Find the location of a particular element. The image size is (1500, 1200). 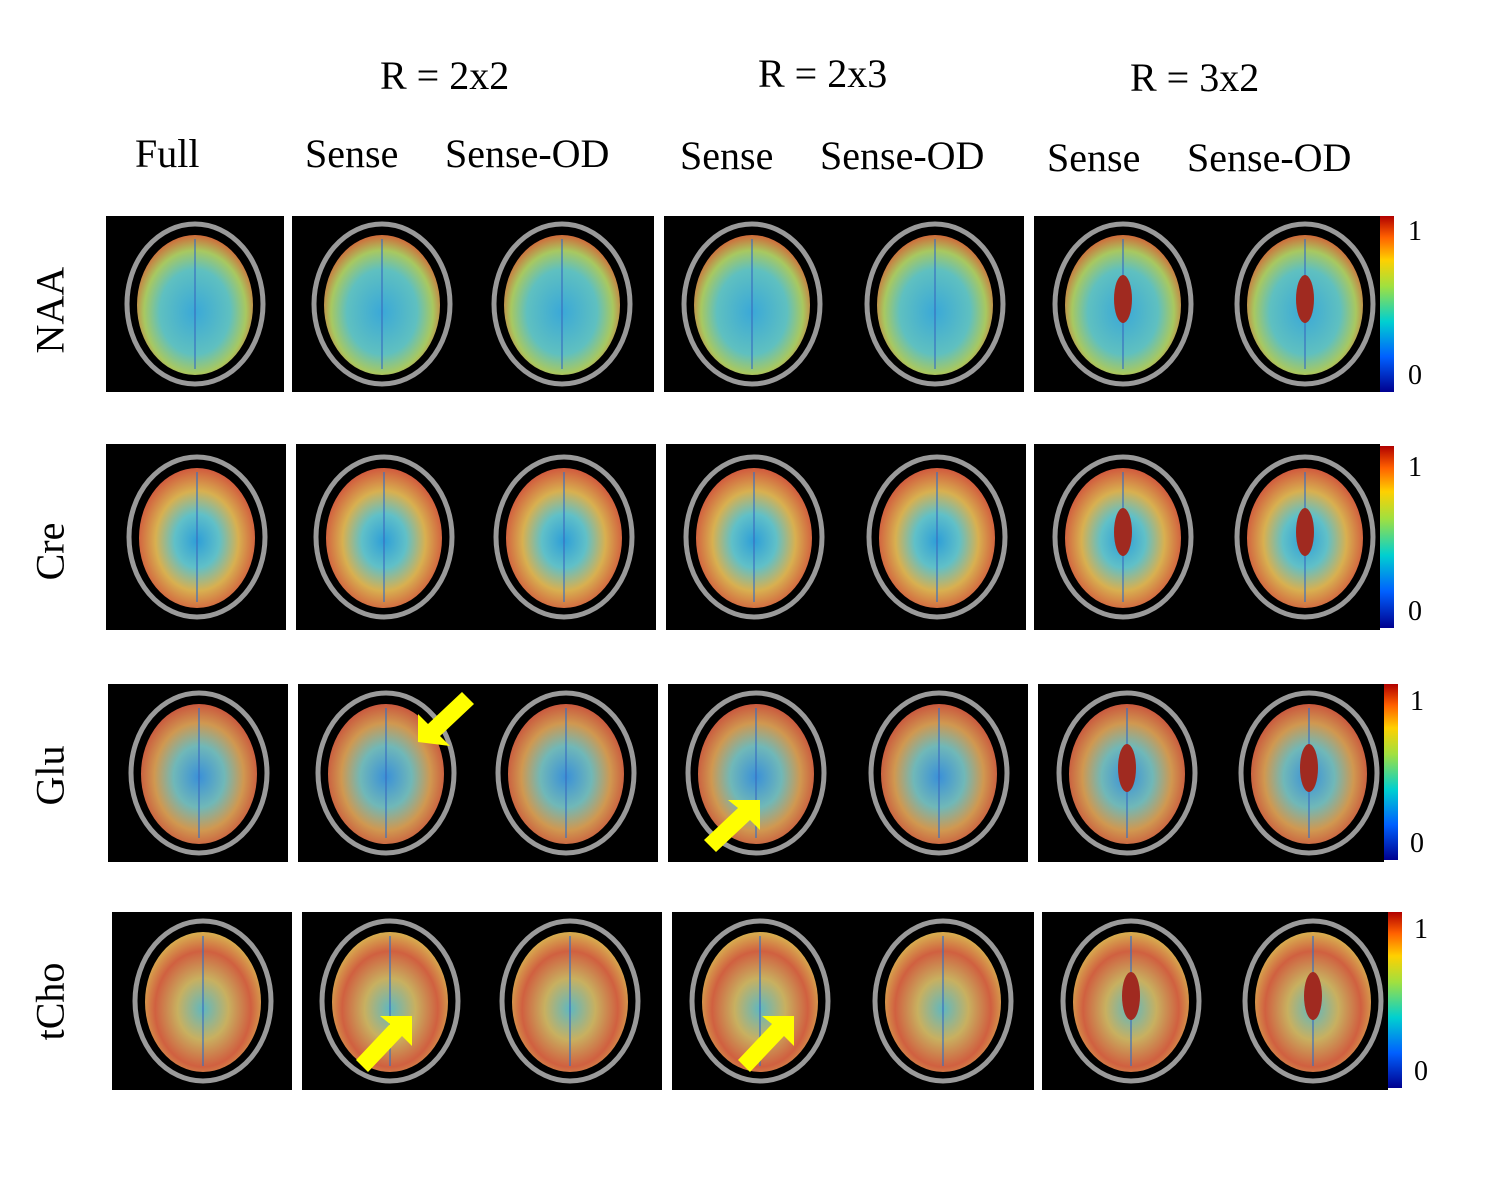

col-label-full: Full is located at coordinates (167, 153).